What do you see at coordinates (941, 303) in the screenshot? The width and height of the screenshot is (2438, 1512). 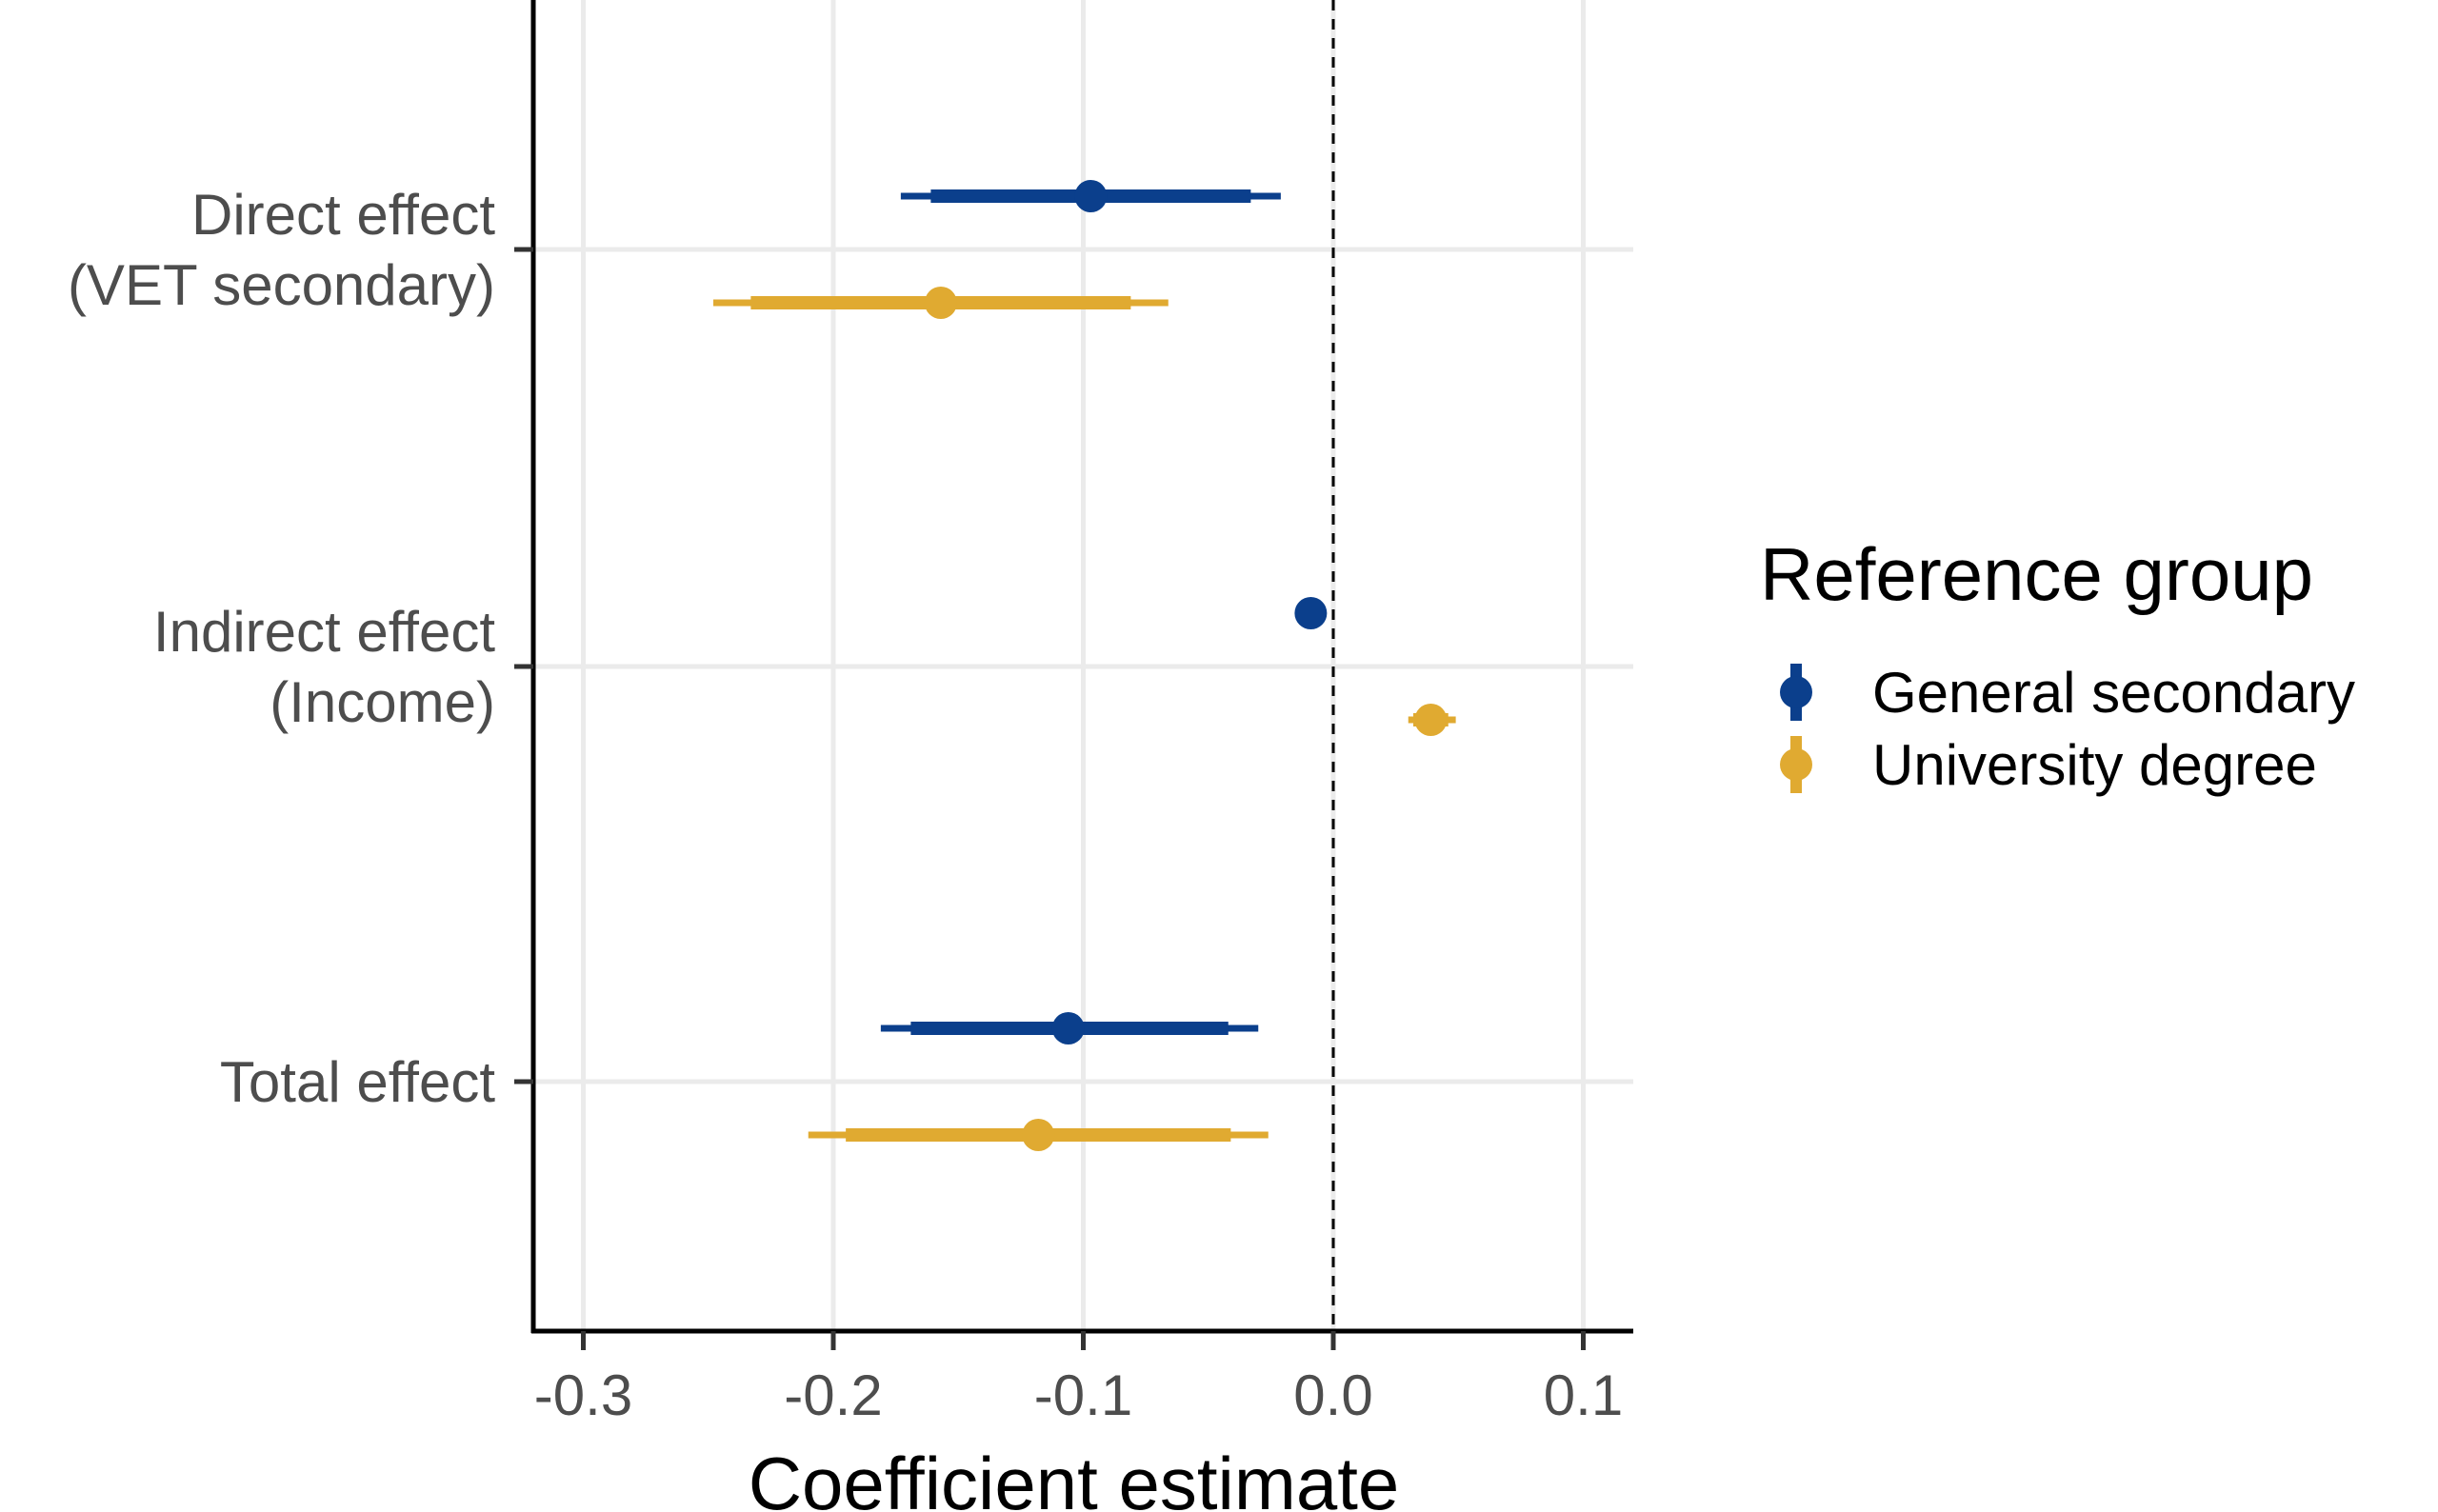 I see `point-estimate-university-degree-direct` at bounding box center [941, 303].